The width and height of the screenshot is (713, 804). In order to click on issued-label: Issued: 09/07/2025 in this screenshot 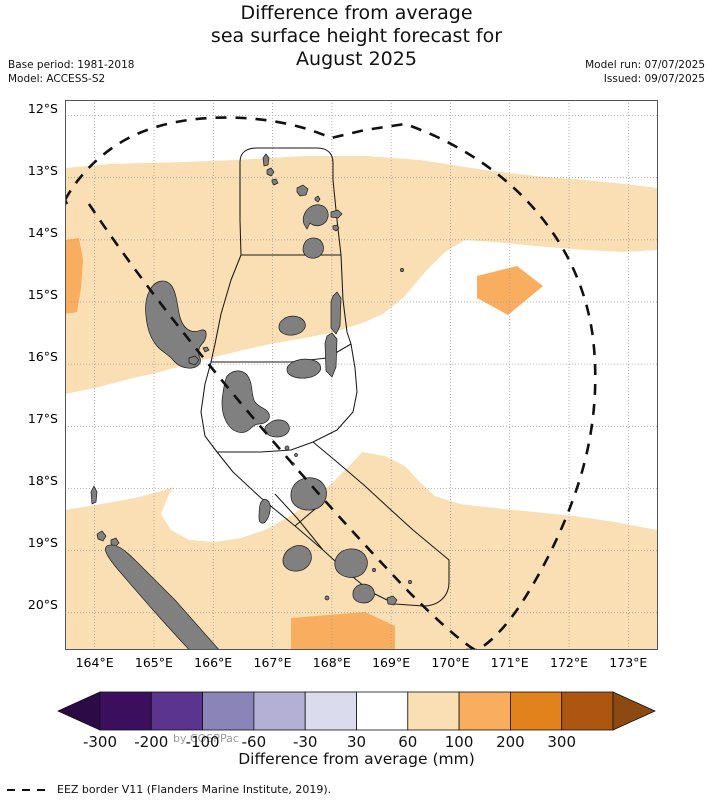, I will do `click(654, 79)`.